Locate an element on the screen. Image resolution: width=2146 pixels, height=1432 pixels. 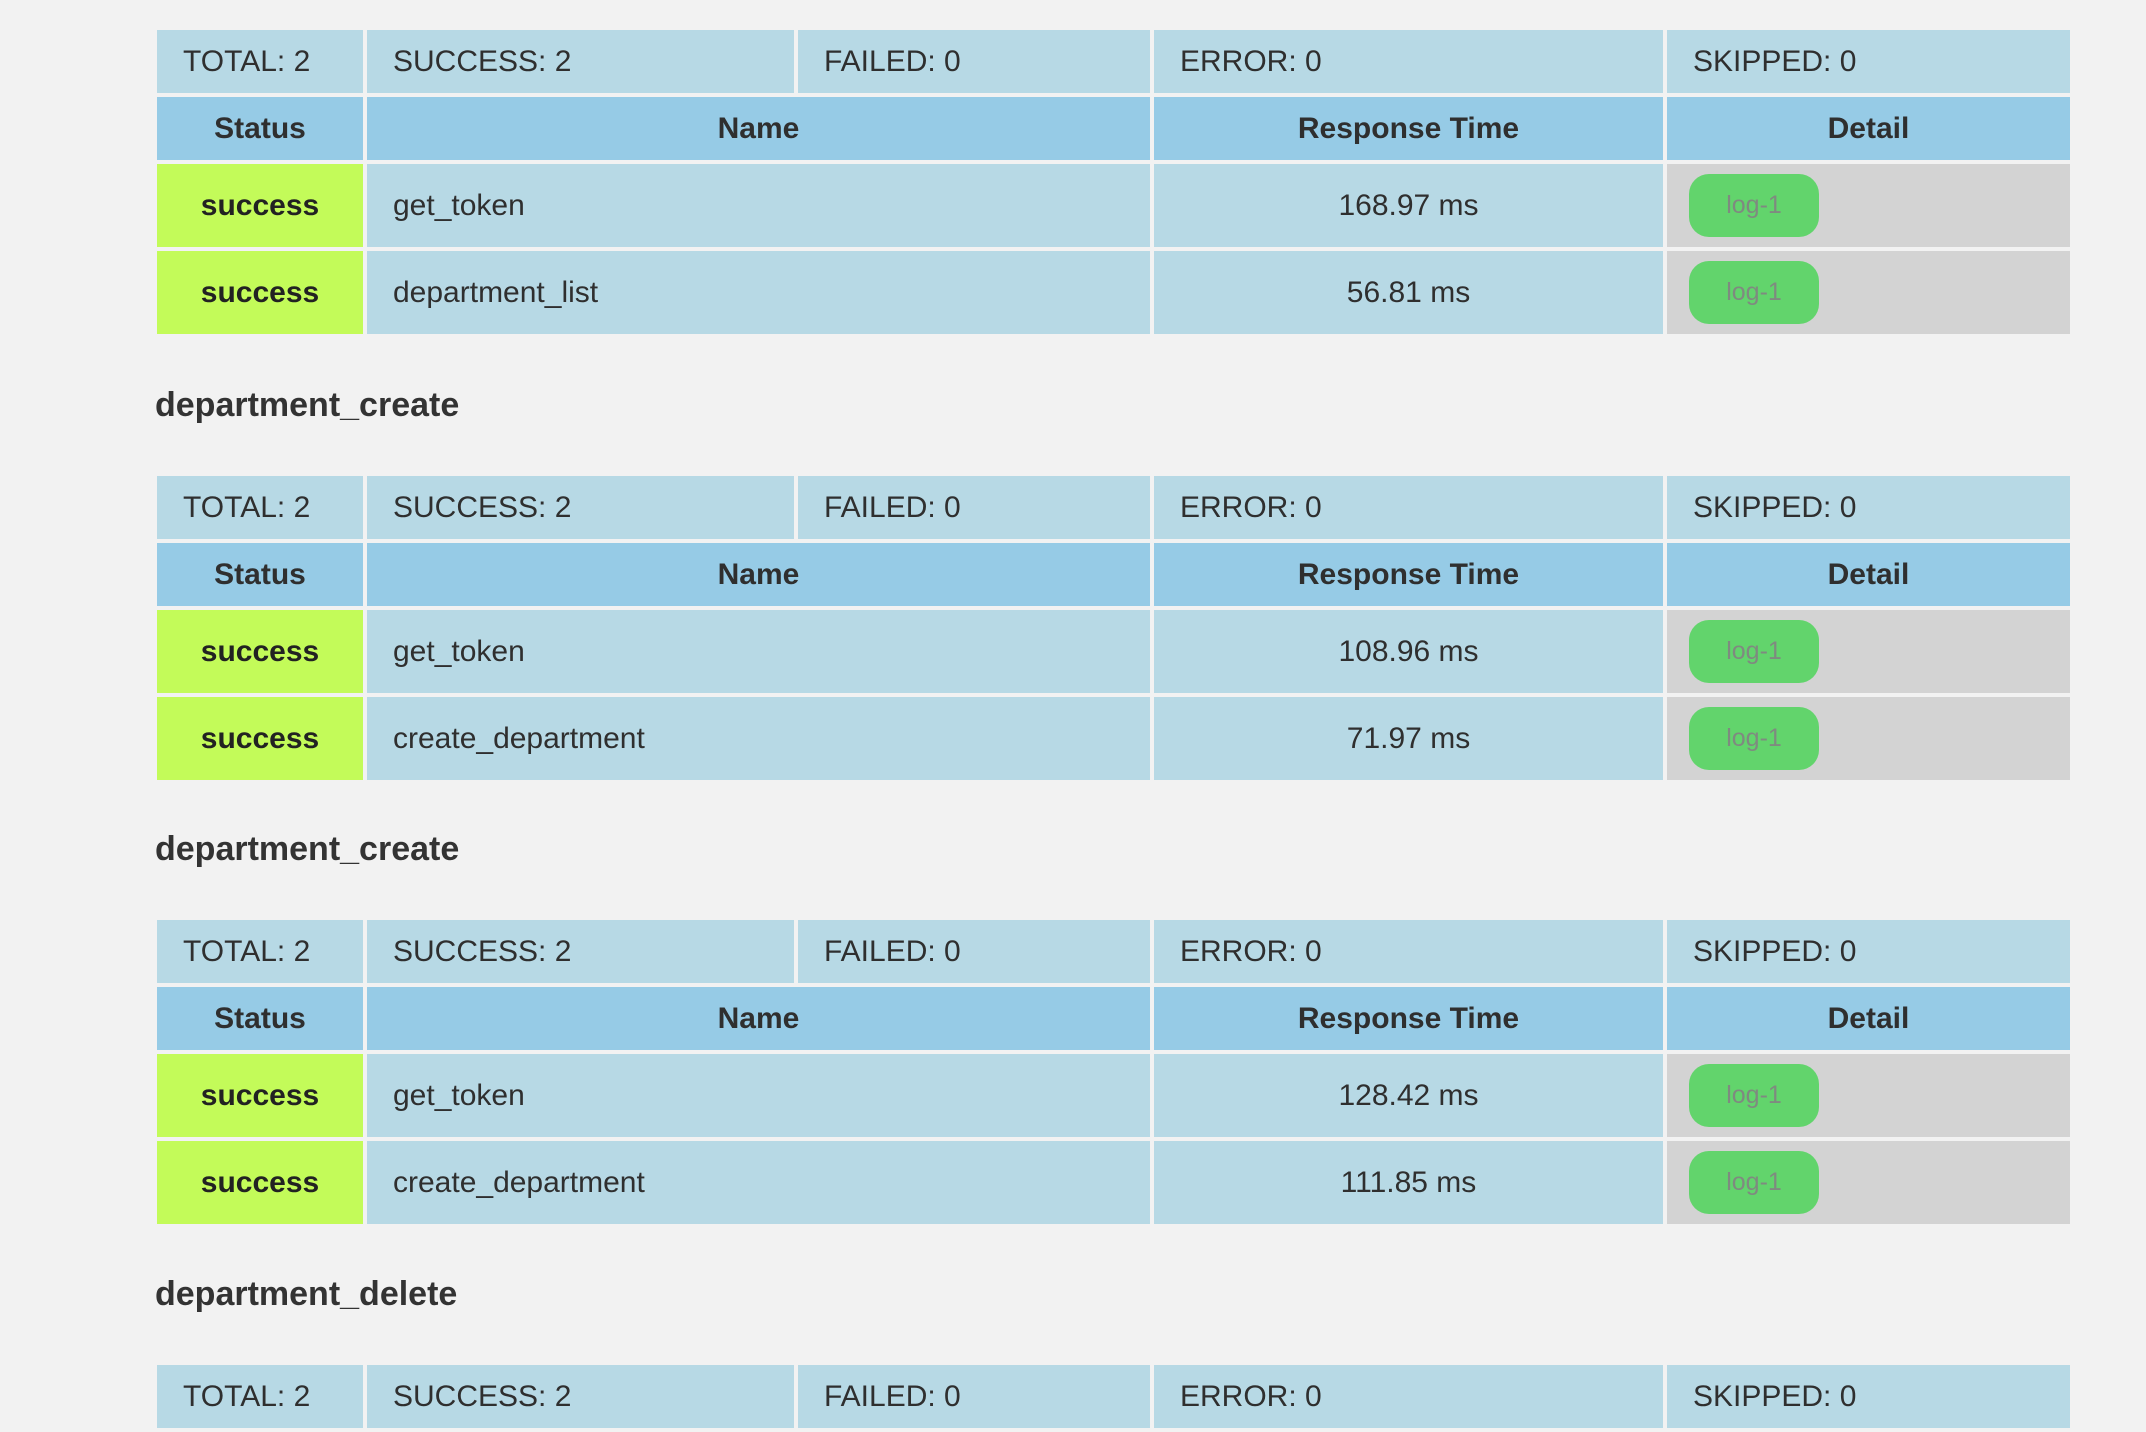
table-row: success department_list 56.81 ms log-1 is located at coordinates (1113, 292).